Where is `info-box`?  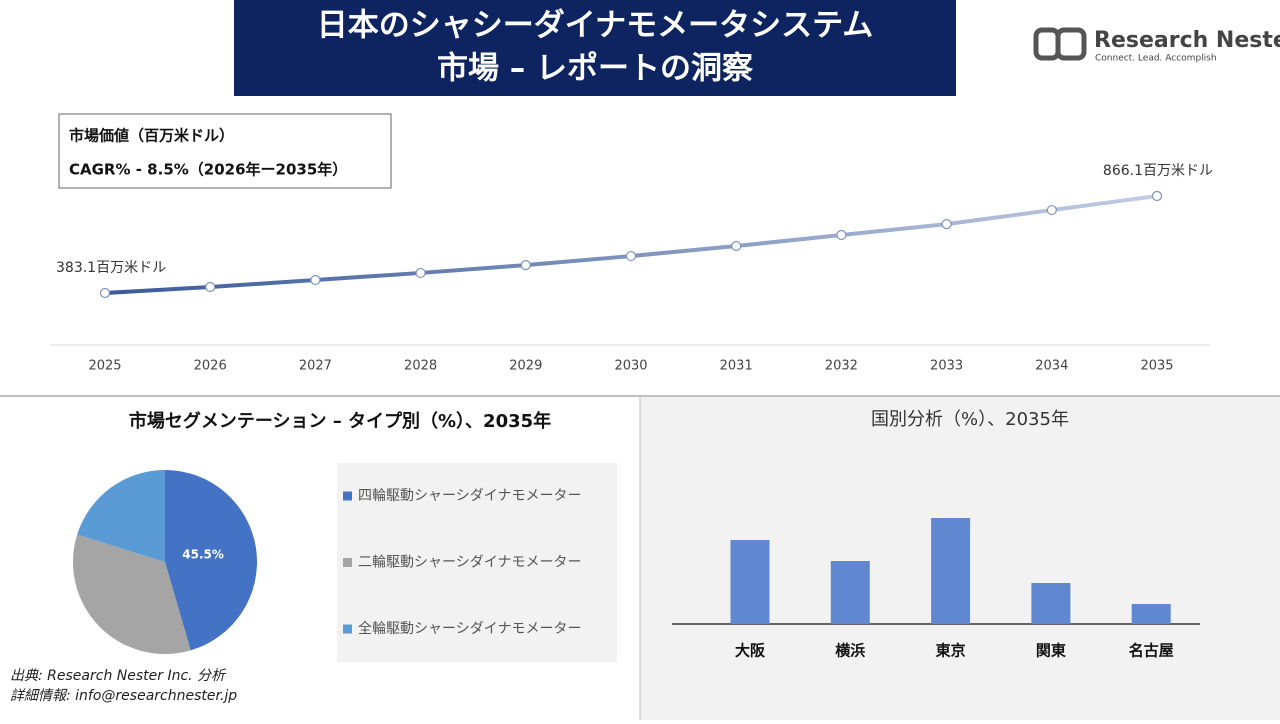
info-box is located at coordinates (225, 151).